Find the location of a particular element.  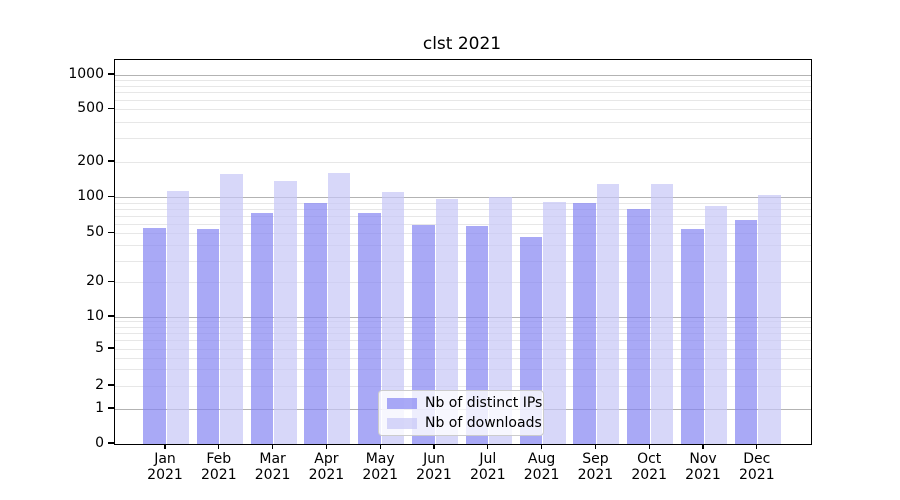

chart-title: clst 2021 is located at coordinates (462, 44).